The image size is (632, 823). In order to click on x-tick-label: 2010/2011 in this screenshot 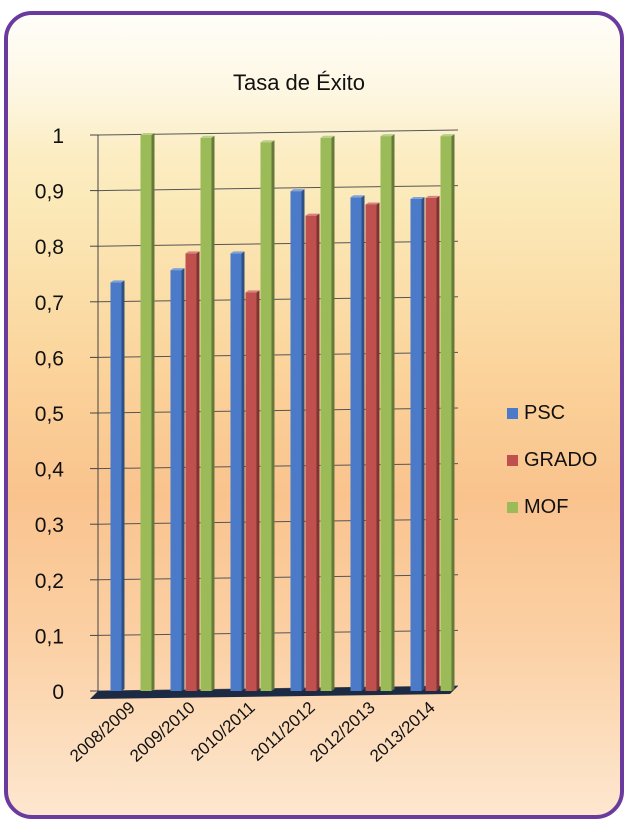, I will do `click(223, 731)`.